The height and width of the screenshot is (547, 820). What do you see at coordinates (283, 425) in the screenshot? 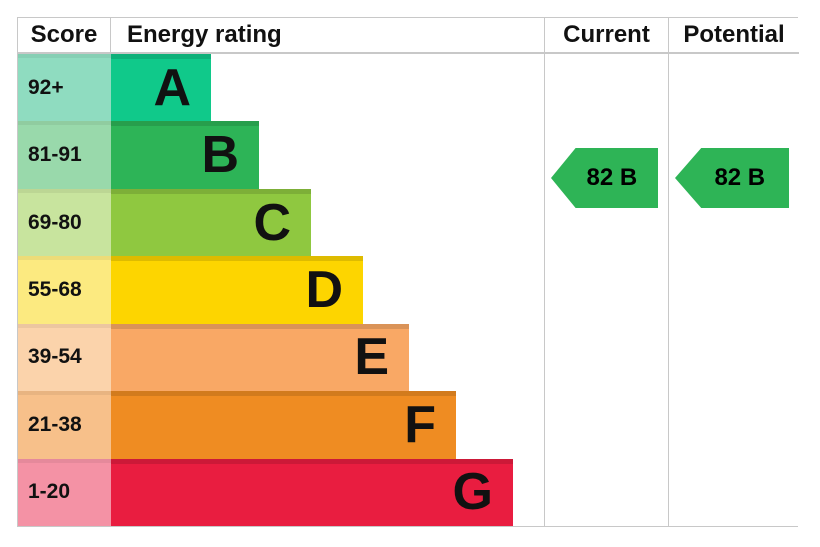
I see `band-bar-f: F` at bounding box center [283, 425].